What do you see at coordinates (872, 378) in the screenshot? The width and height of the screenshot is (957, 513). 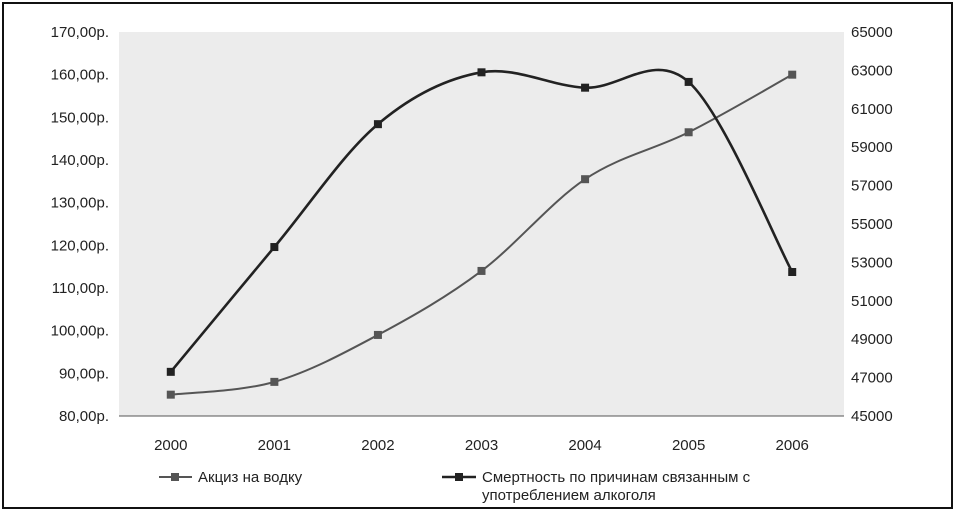 I see `right-tick-label: 47000` at bounding box center [872, 378].